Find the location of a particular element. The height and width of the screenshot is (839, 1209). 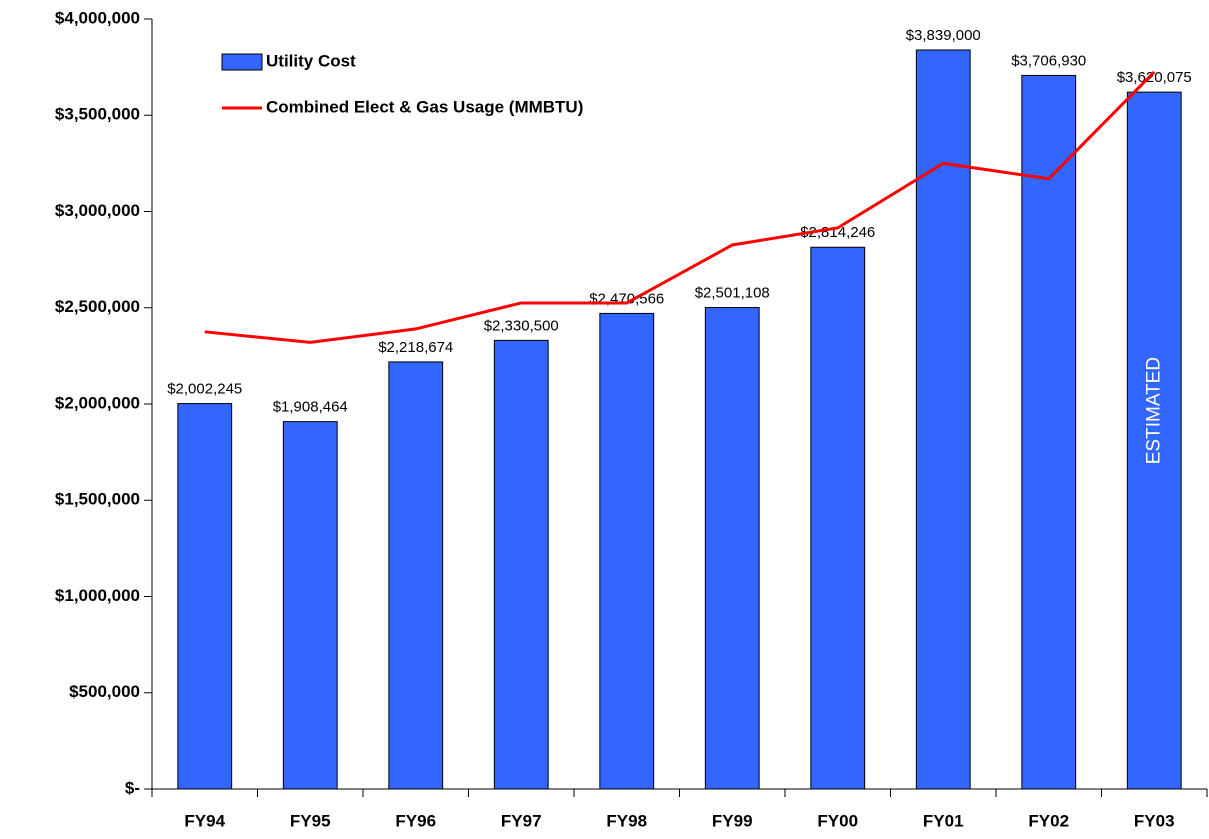

x-tick-label: FY03 is located at coordinates (1154, 820).